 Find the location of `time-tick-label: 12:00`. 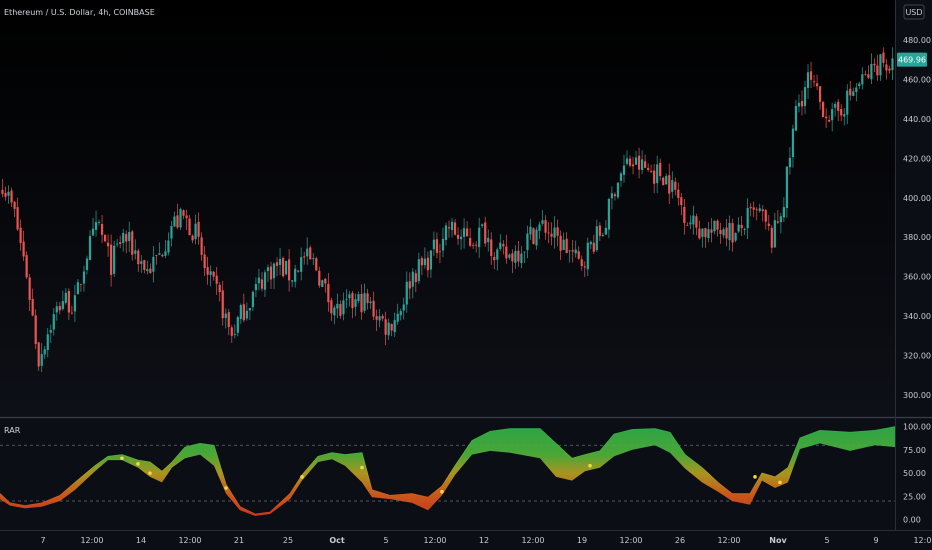

time-tick-label: 12:00 is located at coordinates (630, 540).